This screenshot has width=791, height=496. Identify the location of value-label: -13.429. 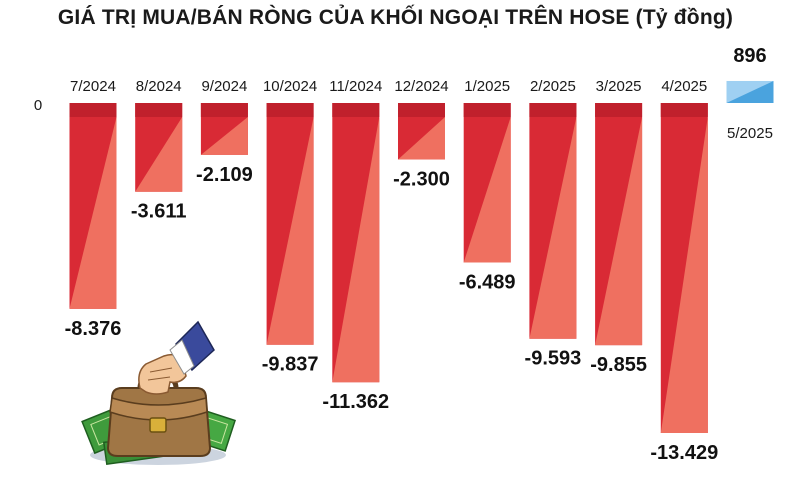
(684, 453).